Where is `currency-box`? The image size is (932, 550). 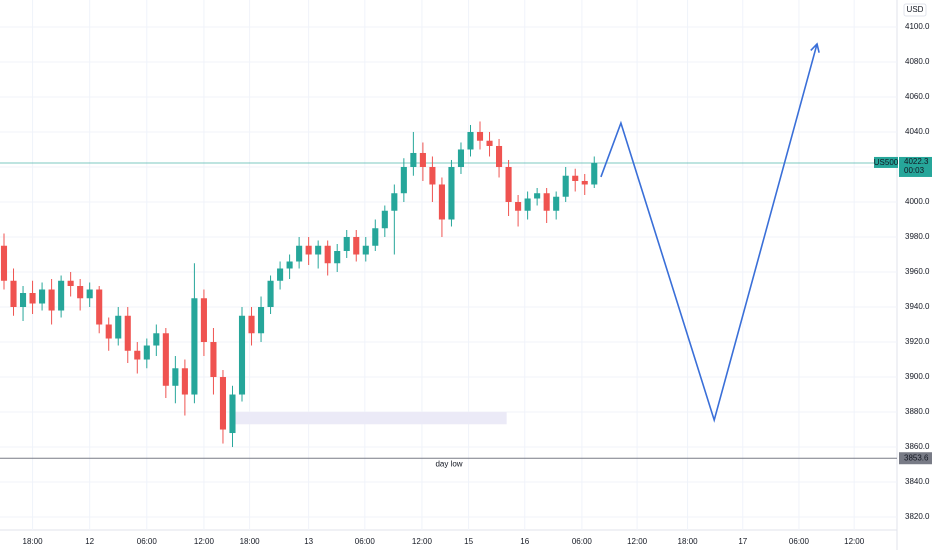
currency-box is located at coordinates (915, 10).